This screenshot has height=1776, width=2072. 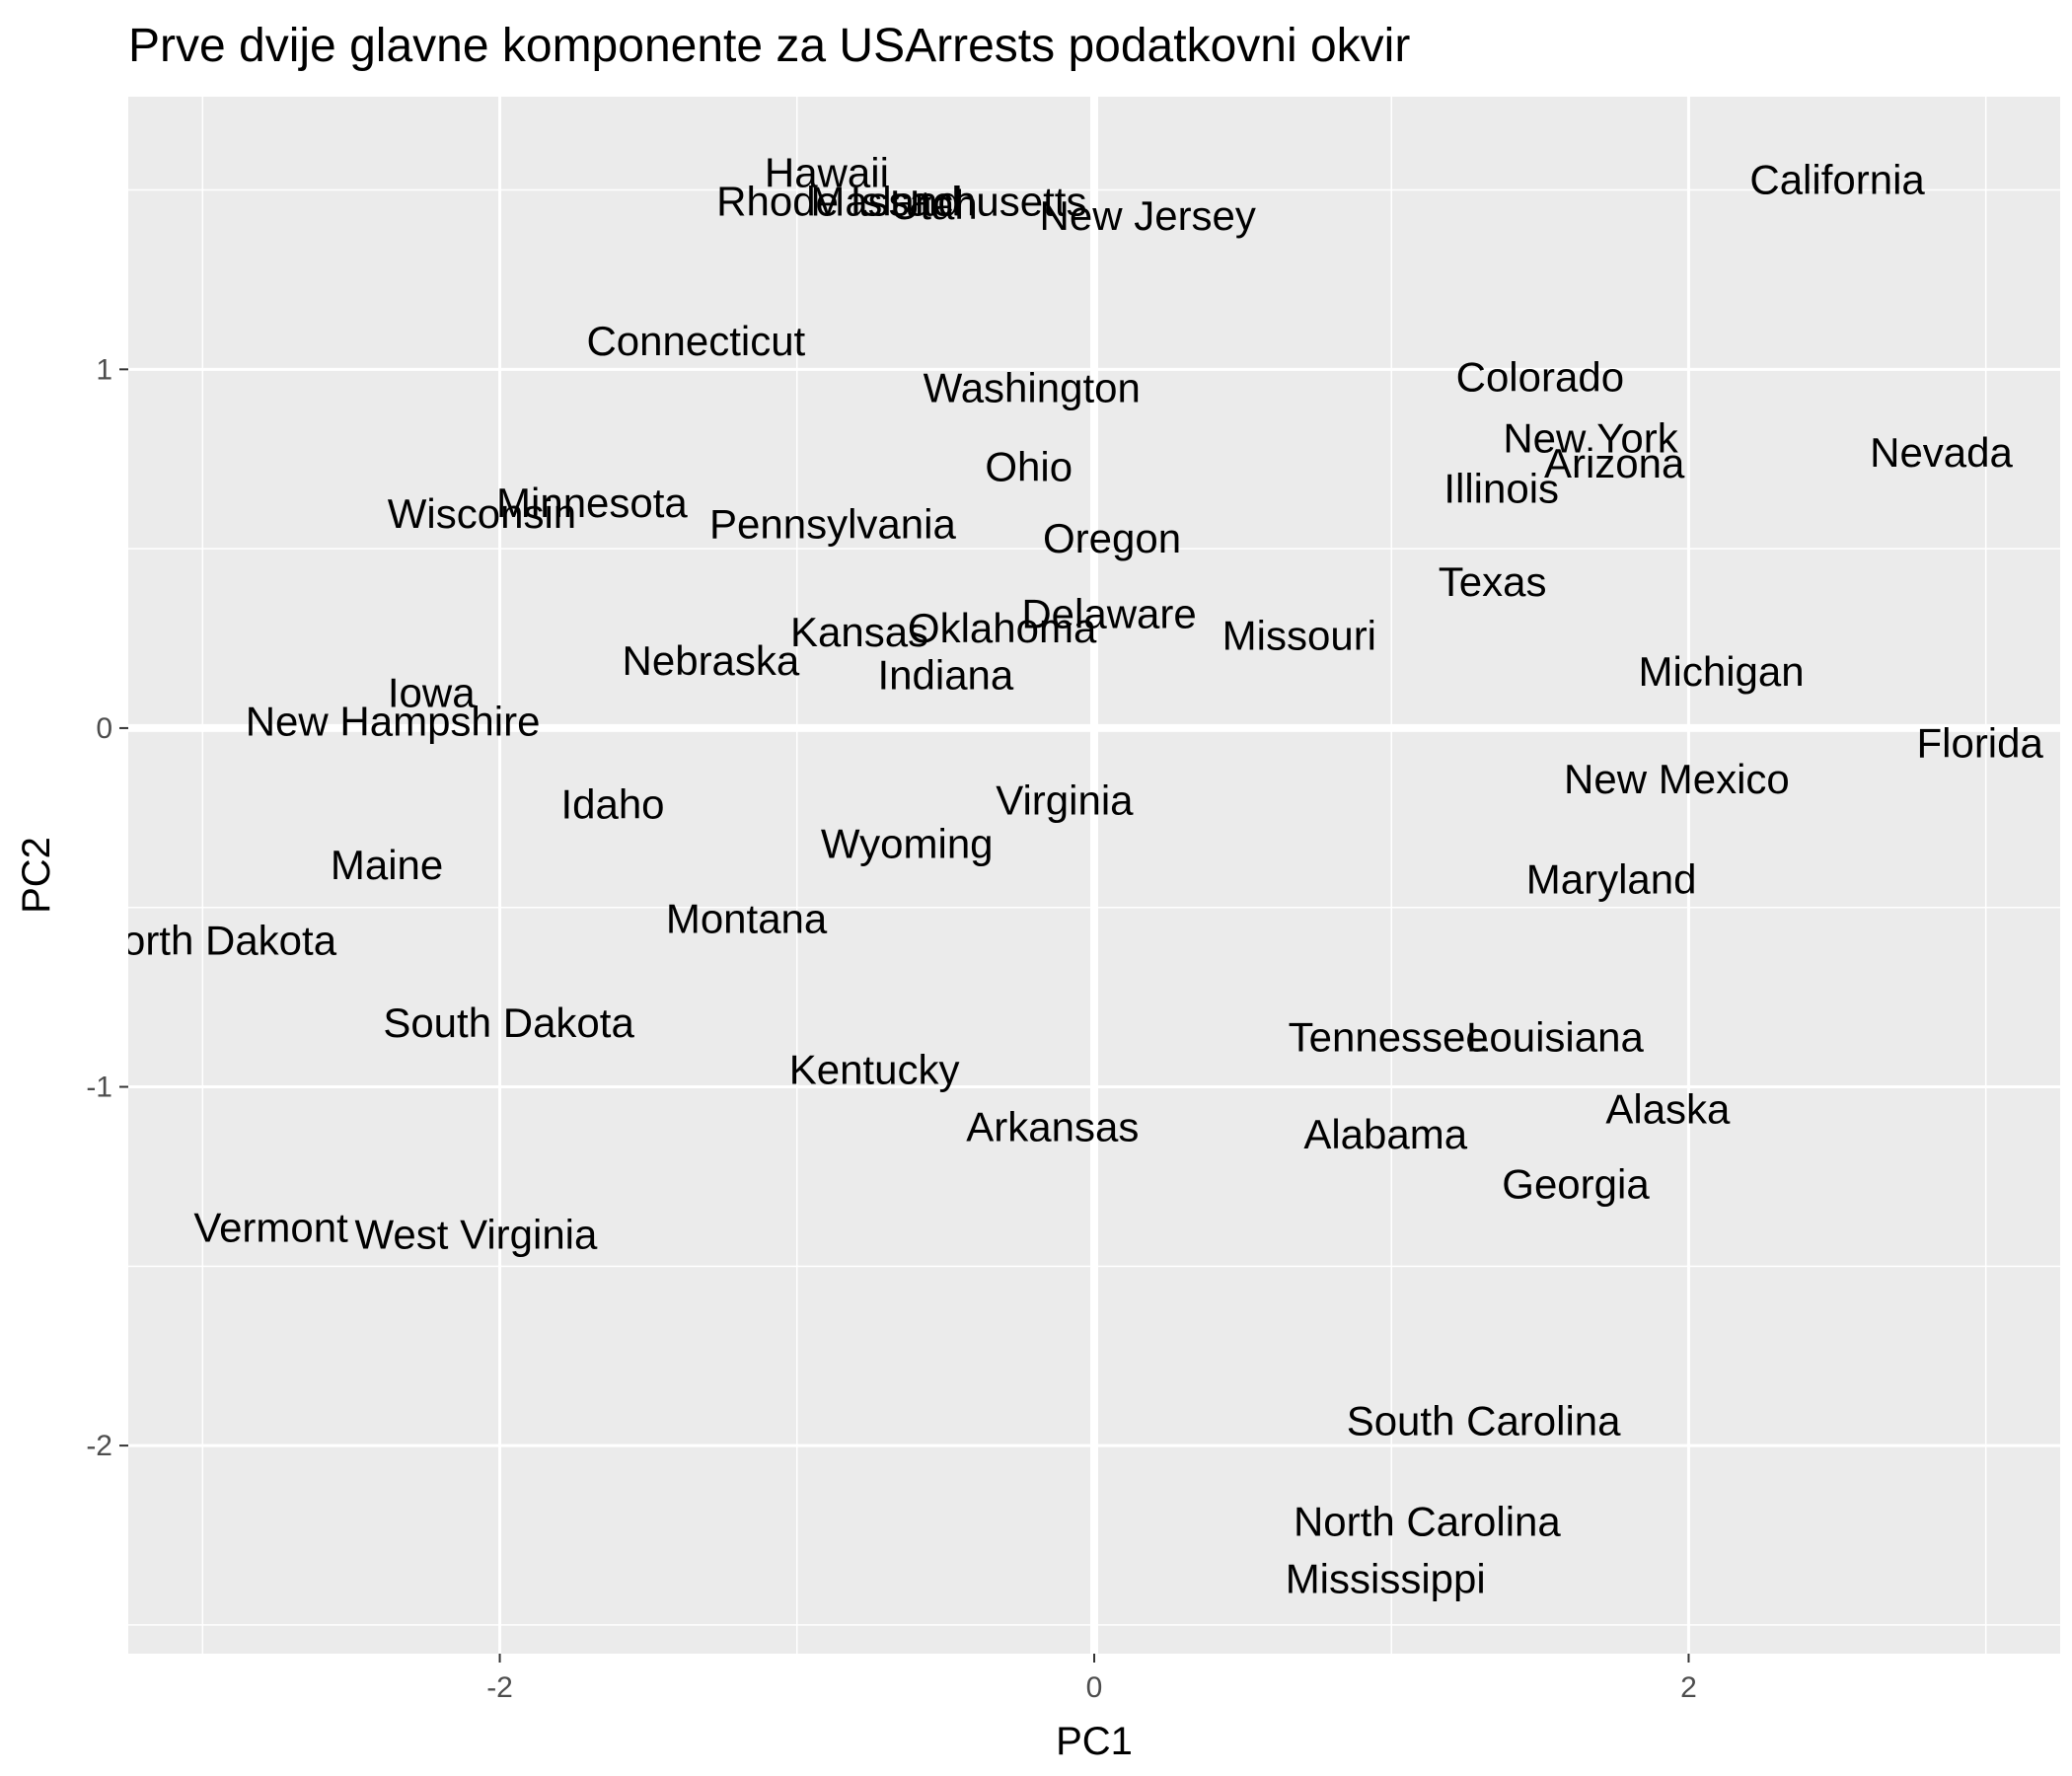 I want to click on point-label: Hawaii, so click(x=827, y=172).